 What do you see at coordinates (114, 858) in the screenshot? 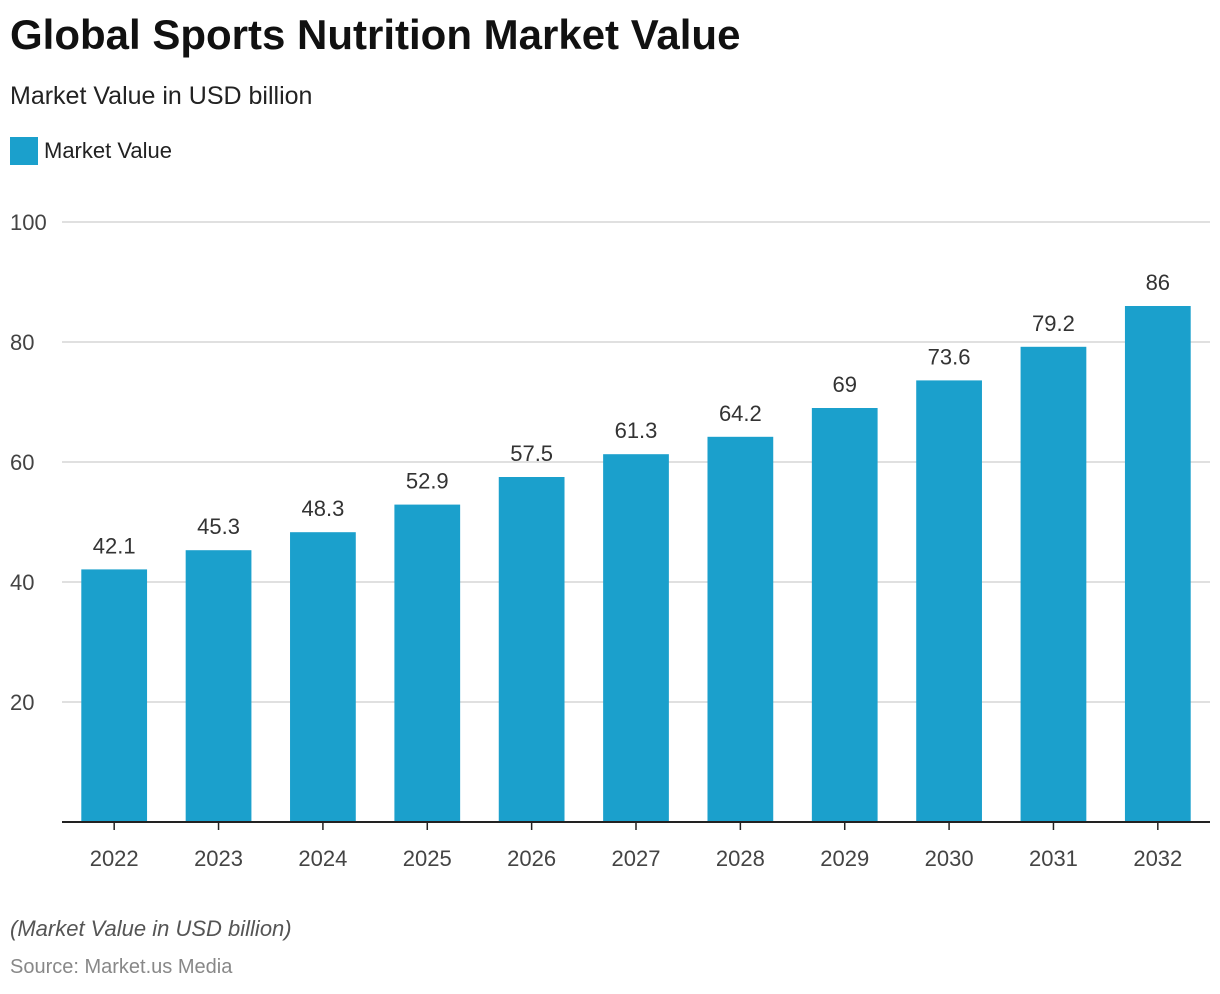
I see `x-tick-label-2022: 2022` at bounding box center [114, 858].